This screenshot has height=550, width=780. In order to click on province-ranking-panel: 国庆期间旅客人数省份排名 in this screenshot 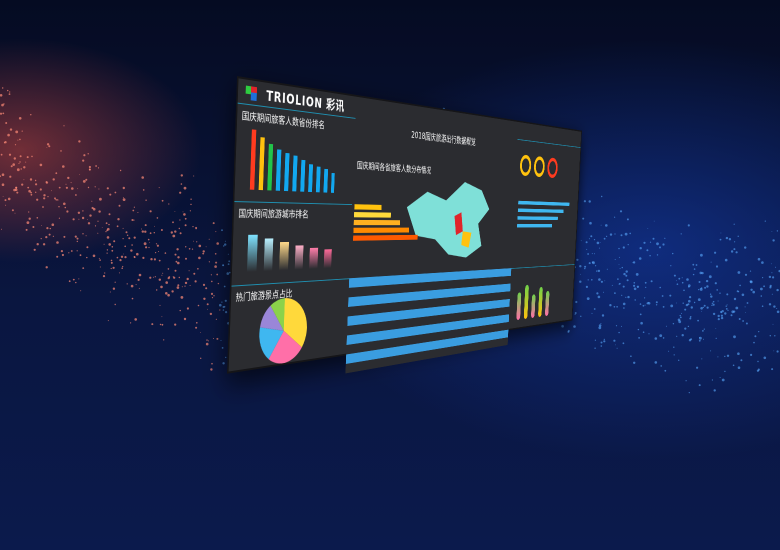, I will do `click(294, 153)`.